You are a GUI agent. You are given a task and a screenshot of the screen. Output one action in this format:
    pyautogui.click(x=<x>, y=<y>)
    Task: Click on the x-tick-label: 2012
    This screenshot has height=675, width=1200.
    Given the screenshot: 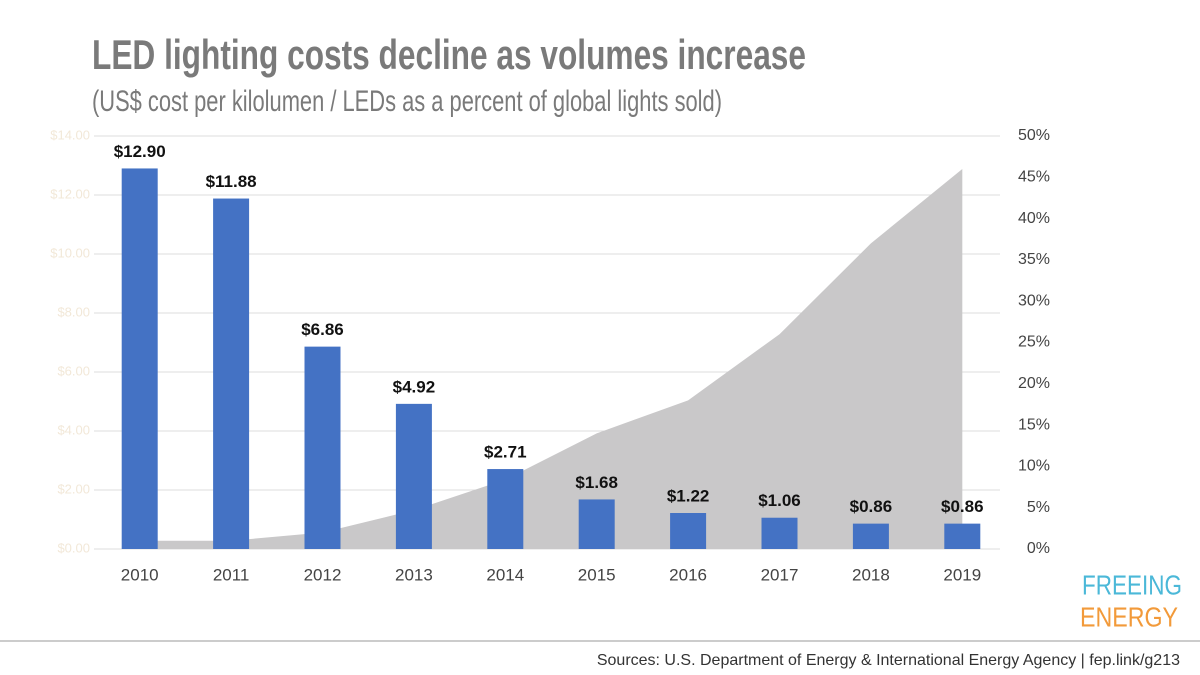 What is the action you would take?
    pyautogui.click(x=323, y=574)
    